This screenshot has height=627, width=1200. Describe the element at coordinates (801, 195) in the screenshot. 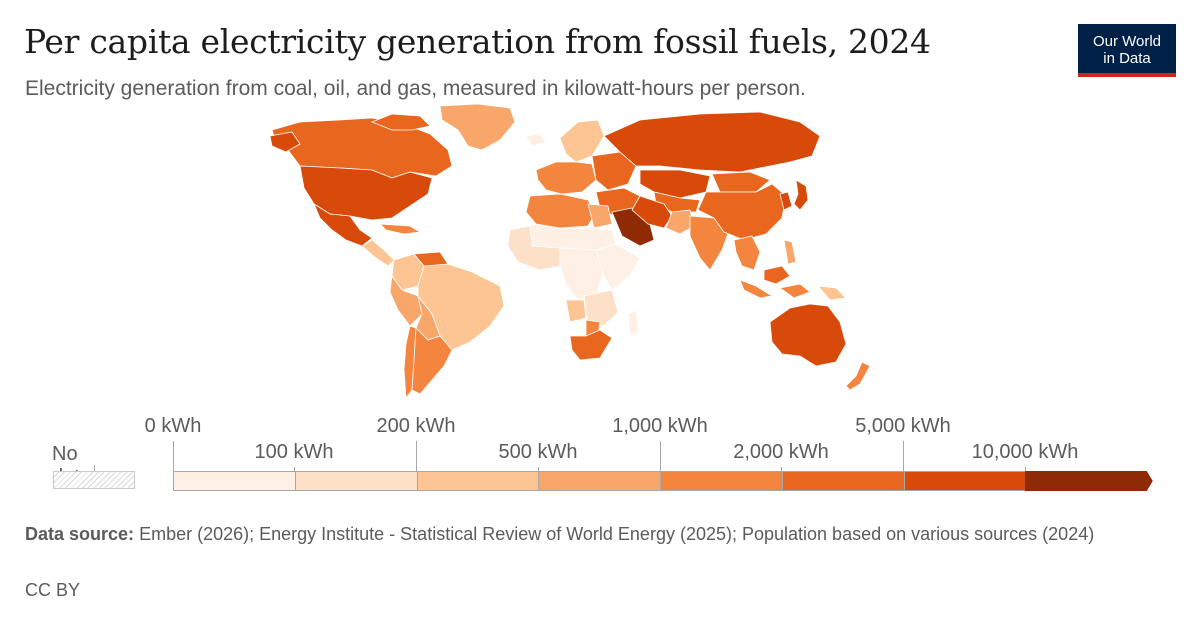

I see `map-region-japan` at that location.